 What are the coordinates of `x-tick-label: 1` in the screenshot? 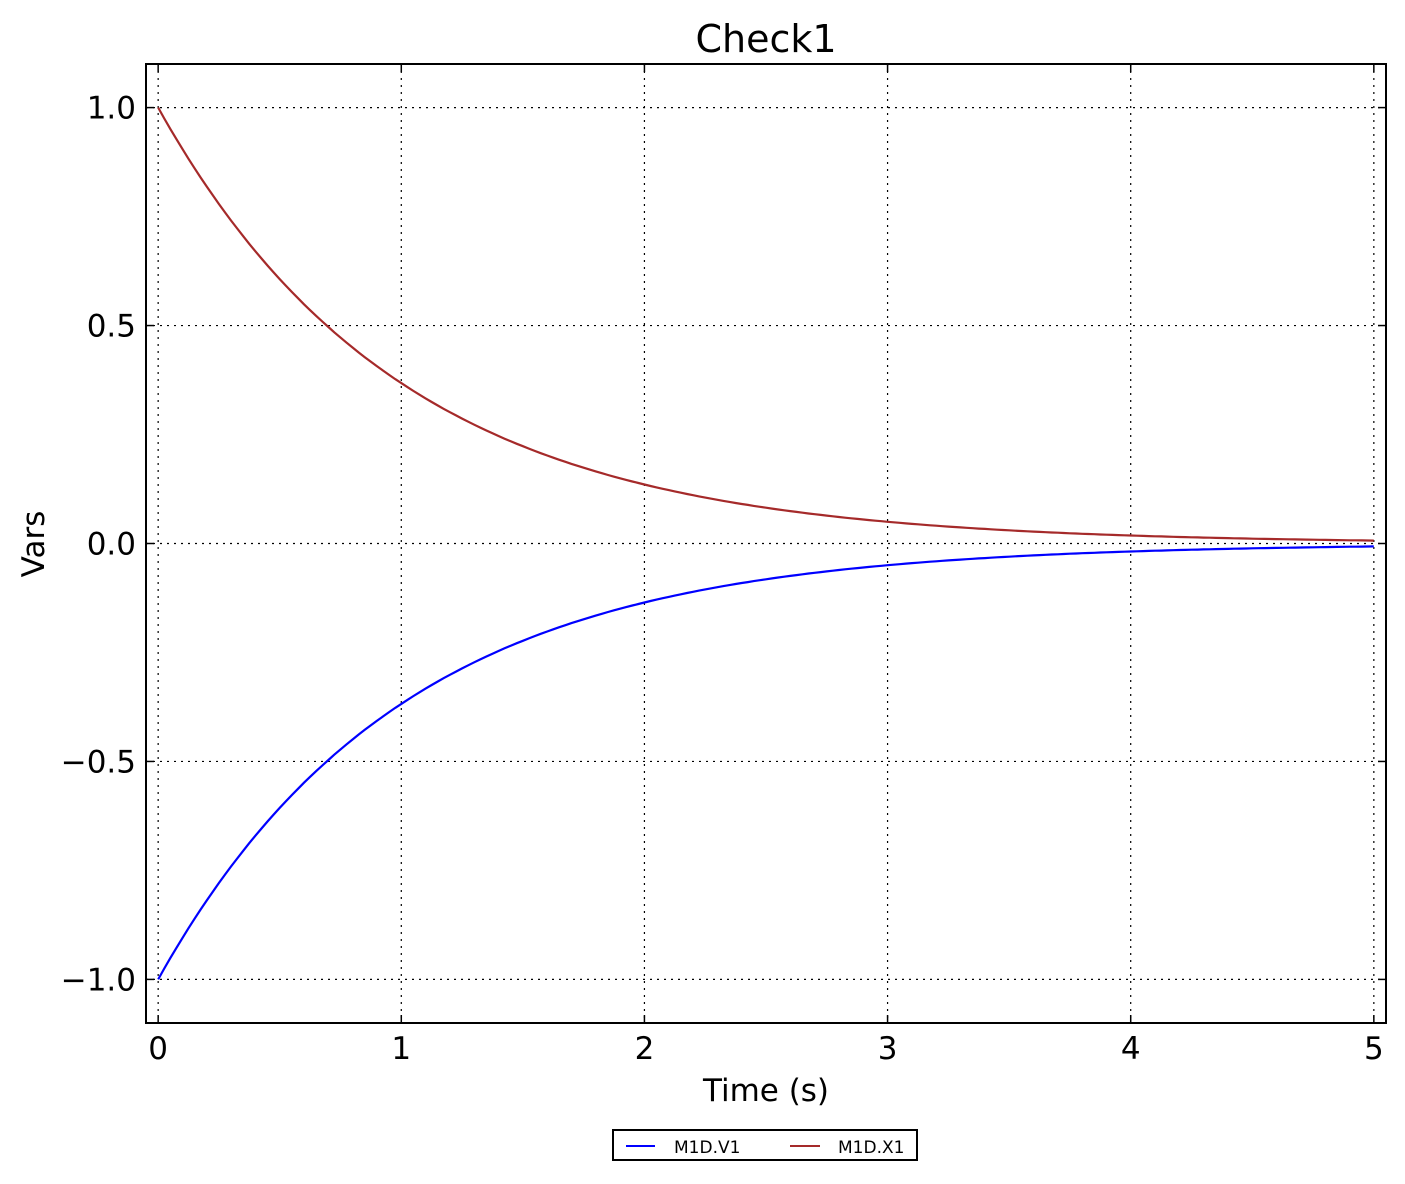 It's located at (401, 1049).